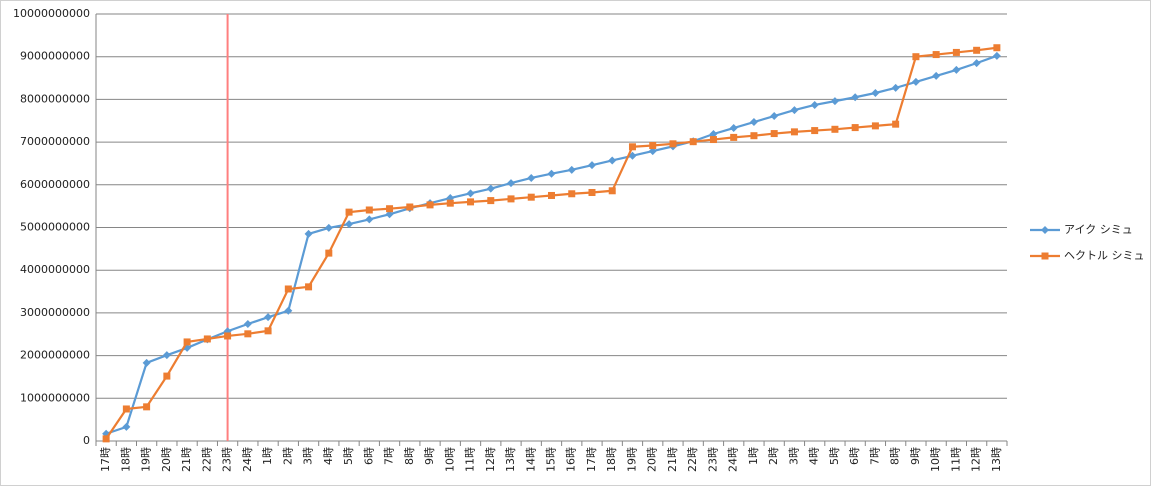 The height and width of the screenshot is (486, 1151). I want to click on x-tick-label: 3時, so click(793, 456).